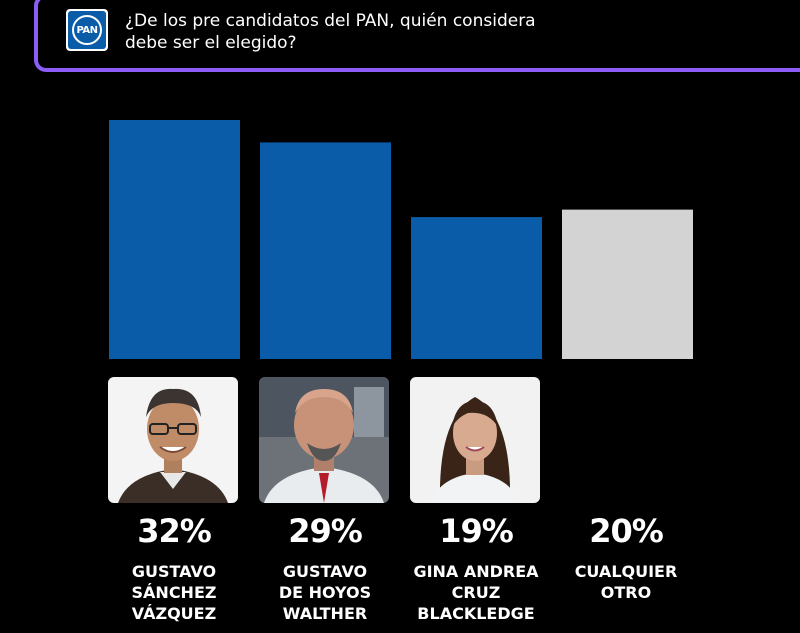 This screenshot has width=800, height=633. Describe the element at coordinates (626, 582) in the screenshot. I see `other-name: CUALQUIER OTRO` at that location.